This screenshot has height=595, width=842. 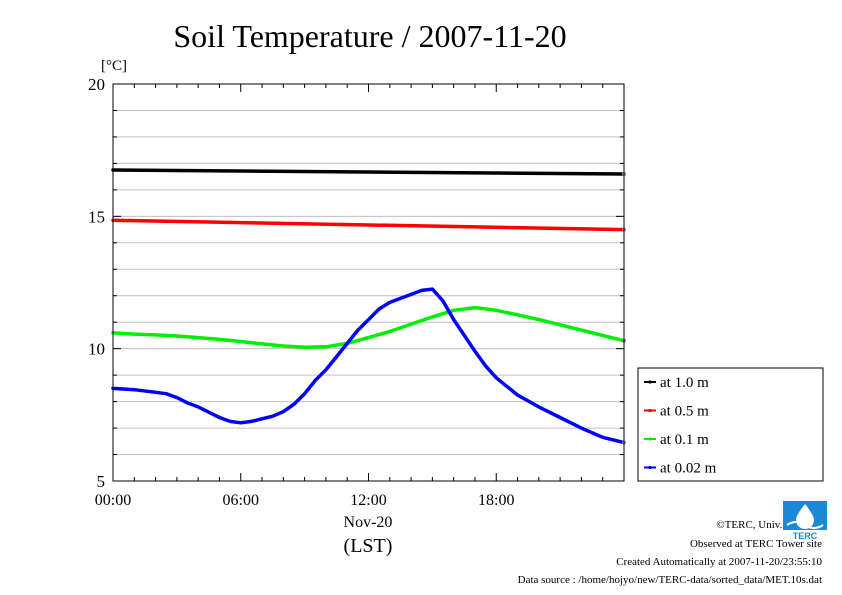 I want to click on x-tick-label: 12:00, so click(x=368, y=500).